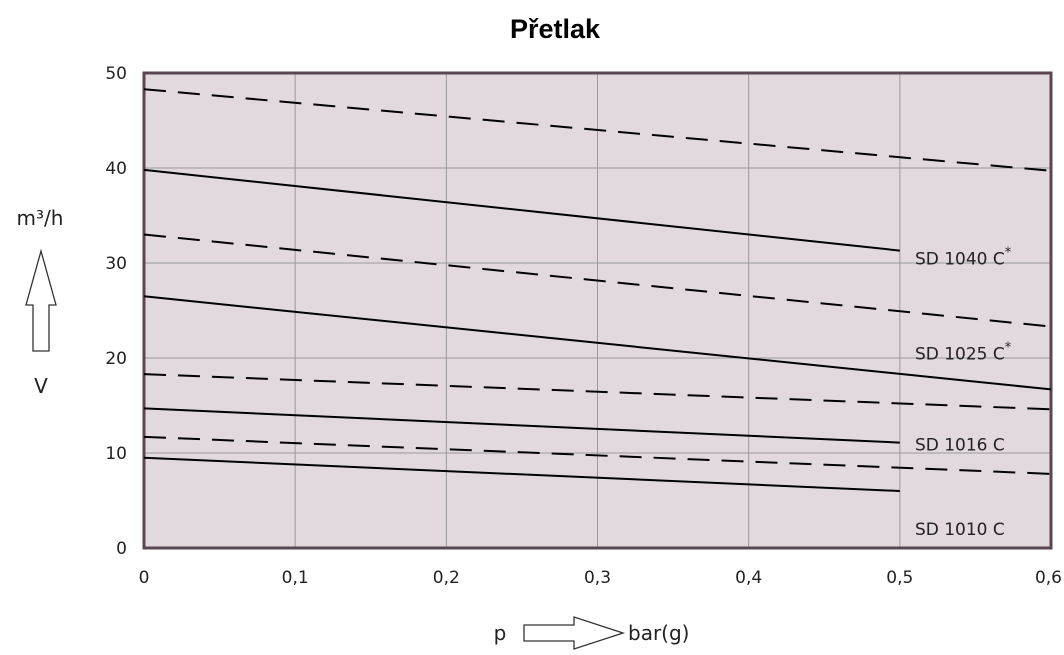 The height and width of the screenshot is (655, 1064). What do you see at coordinates (899, 578) in the screenshot?
I see `x-tick-label: 0,5` at bounding box center [899, 578].